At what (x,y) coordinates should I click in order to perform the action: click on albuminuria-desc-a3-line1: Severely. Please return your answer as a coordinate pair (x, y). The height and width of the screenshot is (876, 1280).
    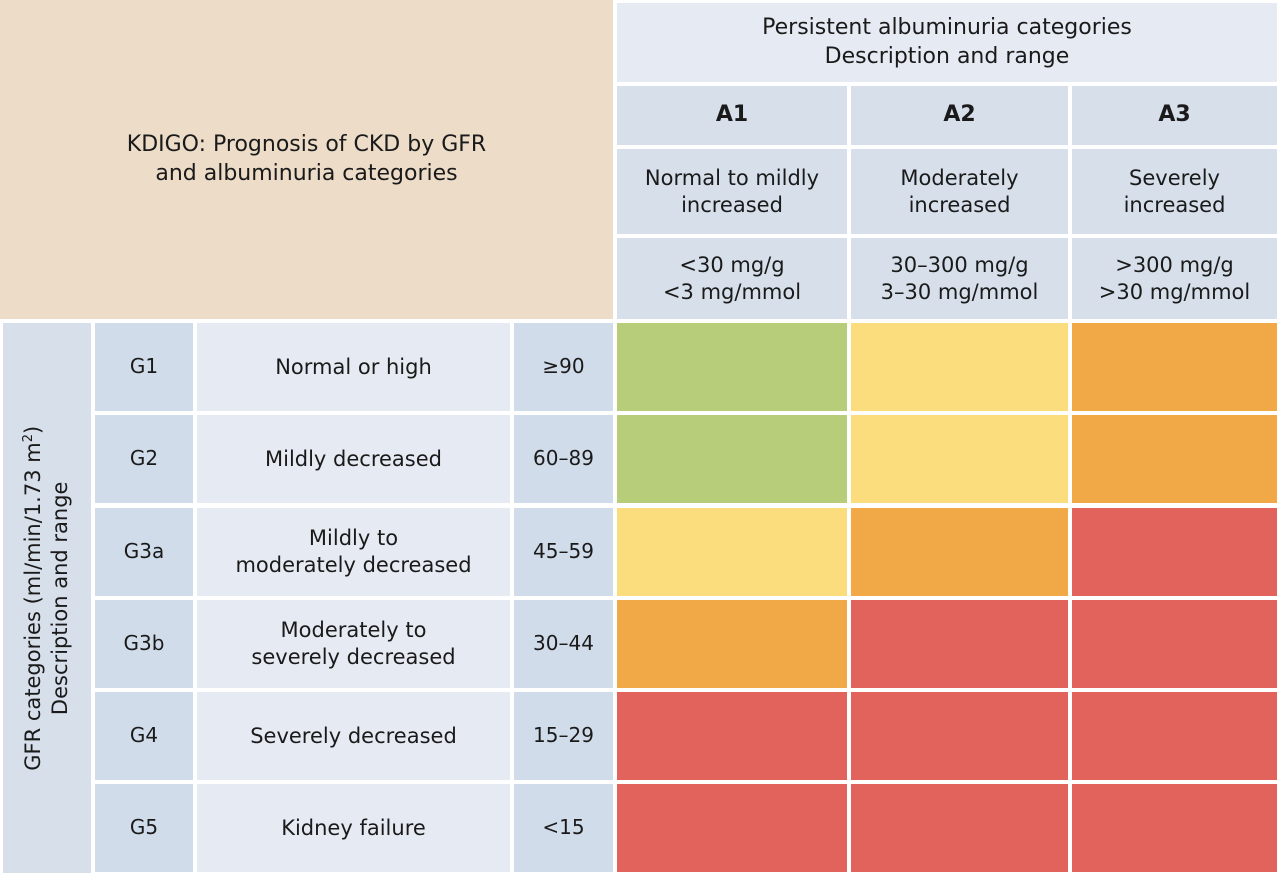
    Looking at the image, I should click on (1174, 177).